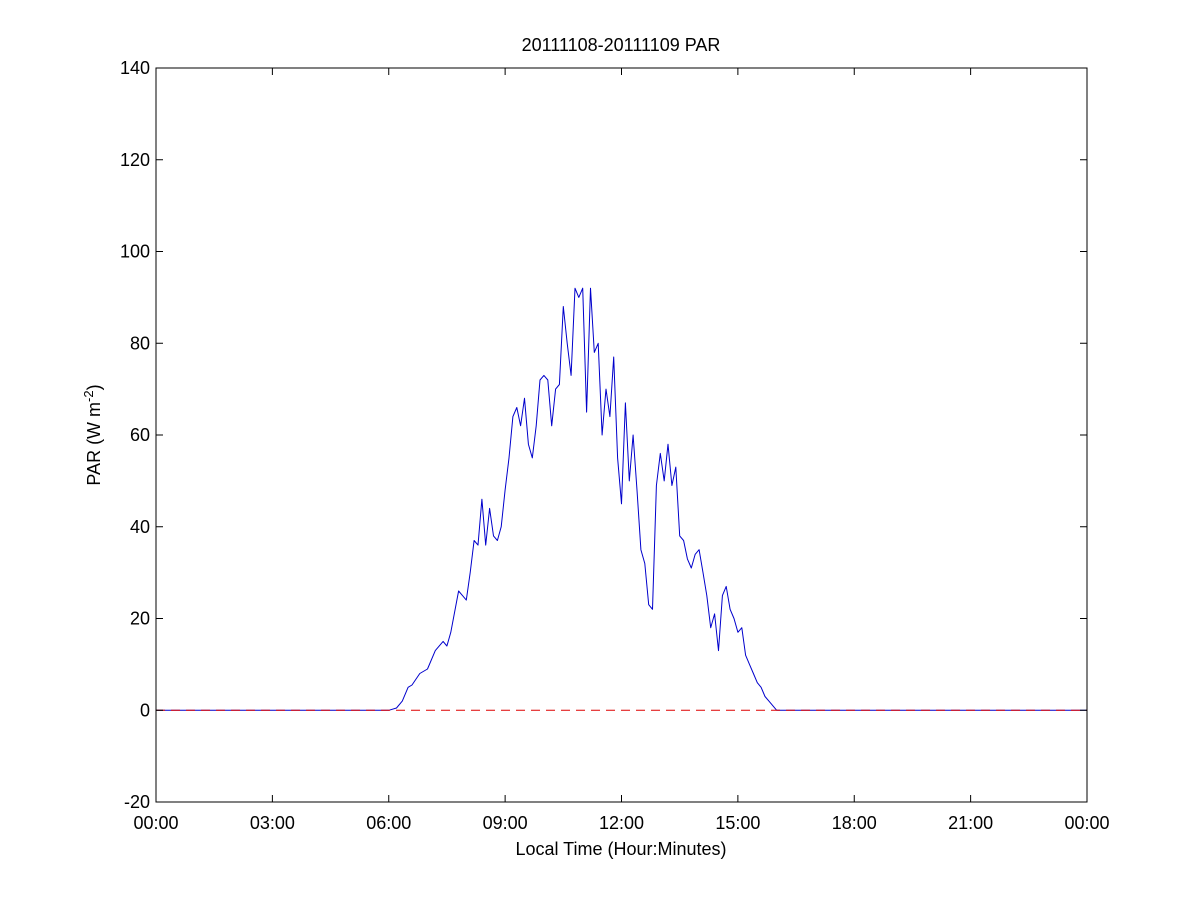  What do you see at coordinates (140, 619) in the screenshot?
I see `y-tick-label: 20` at bounding box center [140, 619].